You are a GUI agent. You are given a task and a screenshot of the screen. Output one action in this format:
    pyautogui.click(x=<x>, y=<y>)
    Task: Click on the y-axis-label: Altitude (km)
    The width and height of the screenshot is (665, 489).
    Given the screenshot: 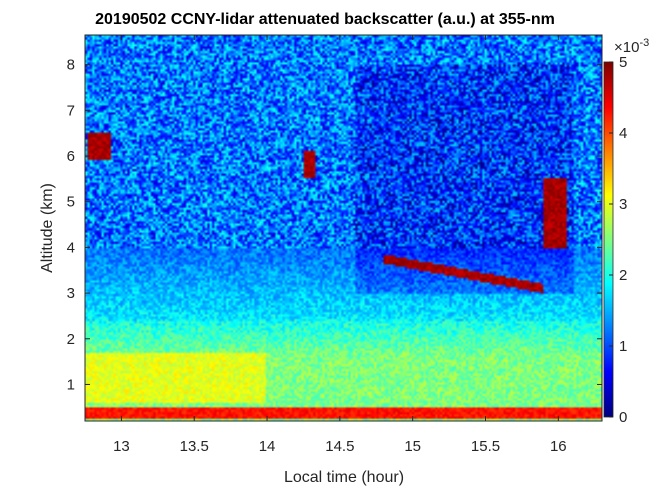 What is the action you would take?
    pyautogui.click(x=47, y=228)
    